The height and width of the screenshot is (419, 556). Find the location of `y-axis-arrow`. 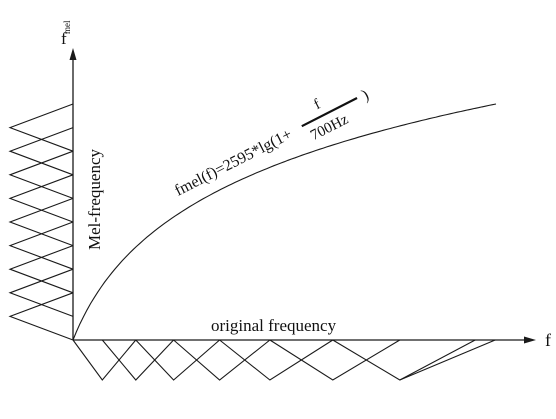

y-axis-arrow is located at coordinates (73, 54).